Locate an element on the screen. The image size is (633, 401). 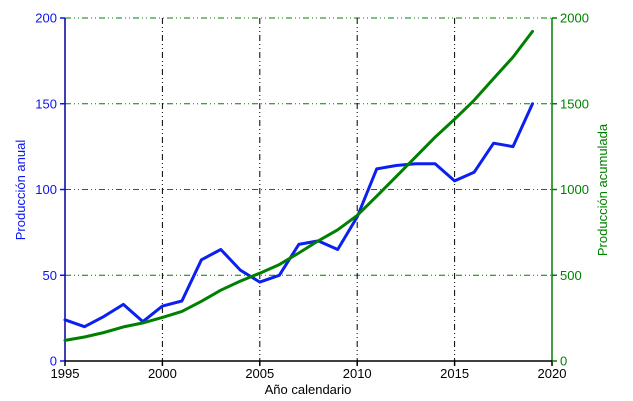
right-y-tick-label: 2000 is located at coordinates (574, 18).